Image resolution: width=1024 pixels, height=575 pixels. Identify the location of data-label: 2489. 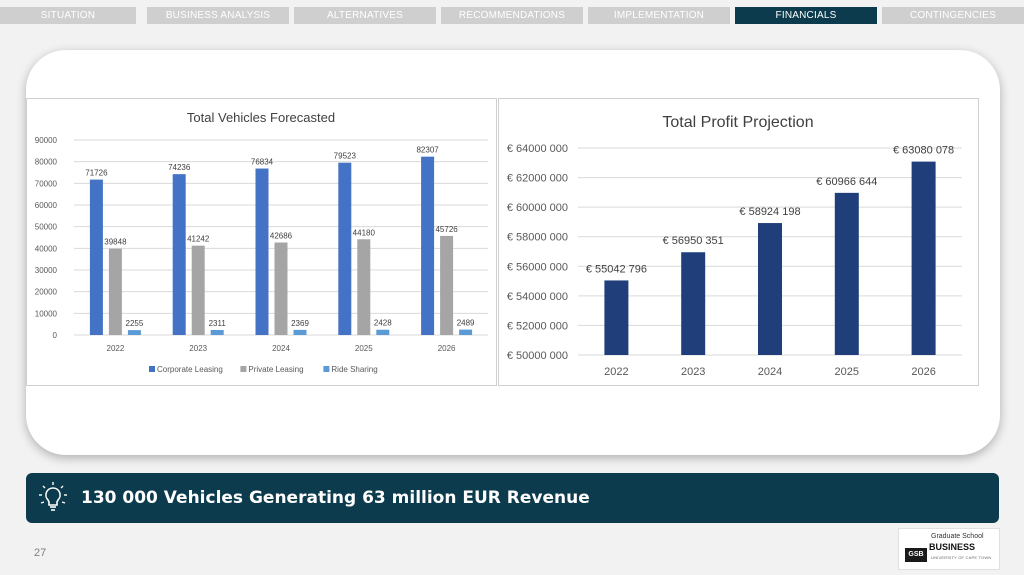
(466, 323).